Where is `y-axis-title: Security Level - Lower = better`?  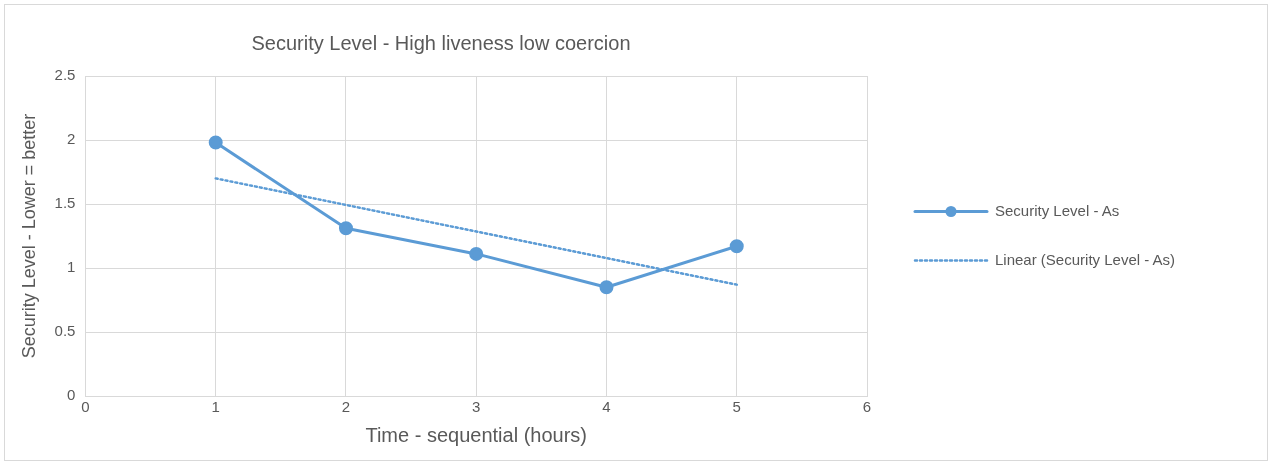 y-axis-title: Security Level - Lower = better is located at coordinates (28, 236).